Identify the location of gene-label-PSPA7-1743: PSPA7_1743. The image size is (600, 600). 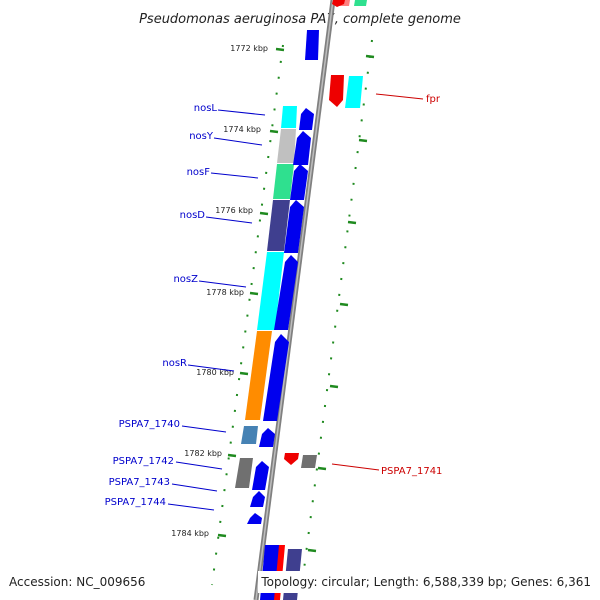
(139, 482).